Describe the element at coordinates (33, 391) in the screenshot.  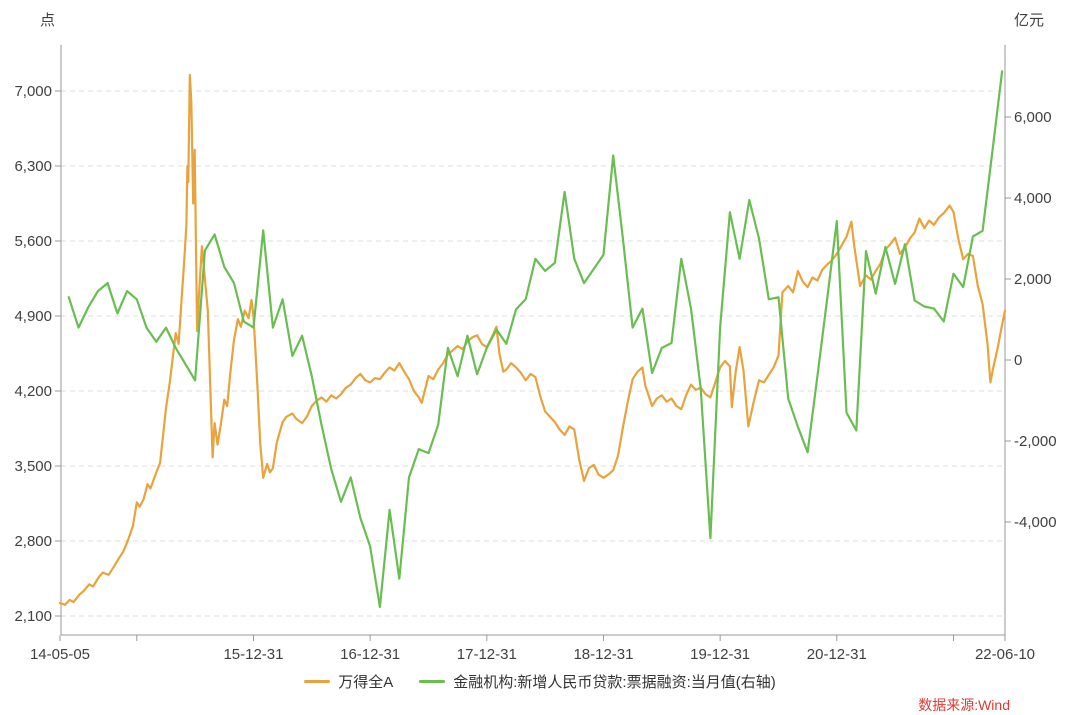
I see `left-axis-tick-label: 4,200` at that location.